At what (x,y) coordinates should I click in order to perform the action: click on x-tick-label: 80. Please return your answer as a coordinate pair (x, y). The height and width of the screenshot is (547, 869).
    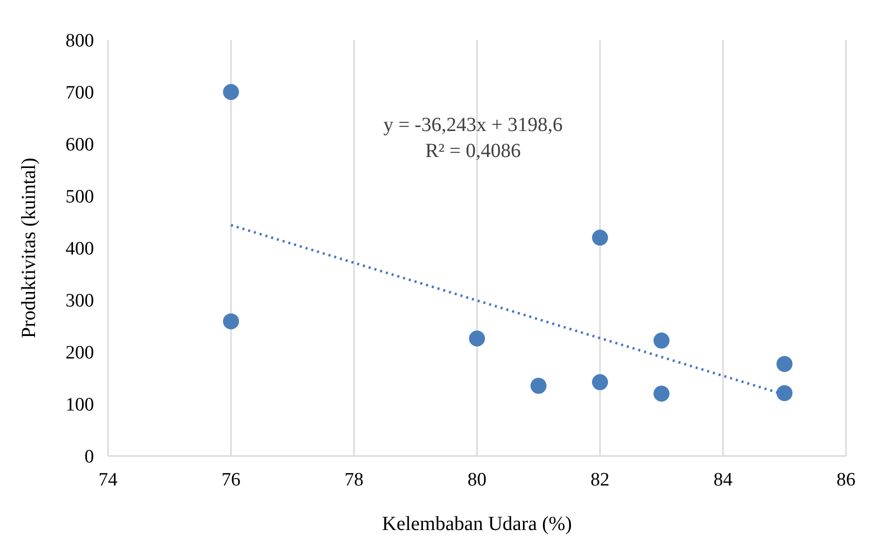
    Looking at the image, I should click on (477, 479).